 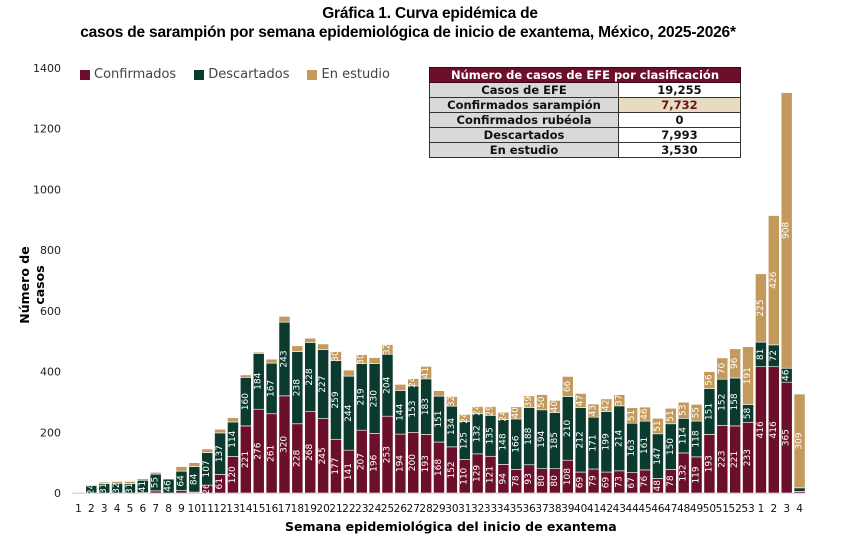 I want to click on x-tick-label: 52, so click(x=734, y=509).